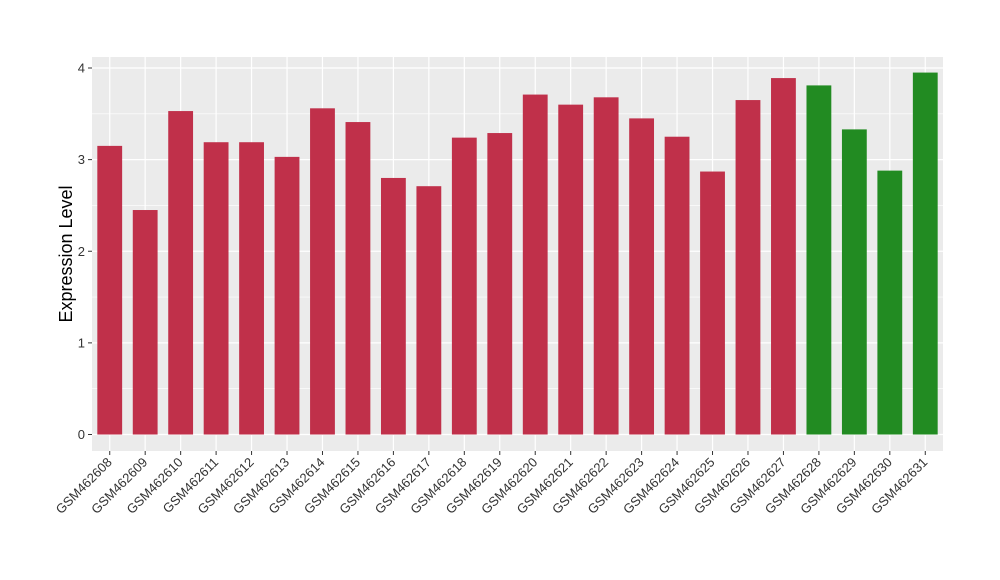  I want to click on y-axis: 0 1 2 3 4, so click(85, 251).